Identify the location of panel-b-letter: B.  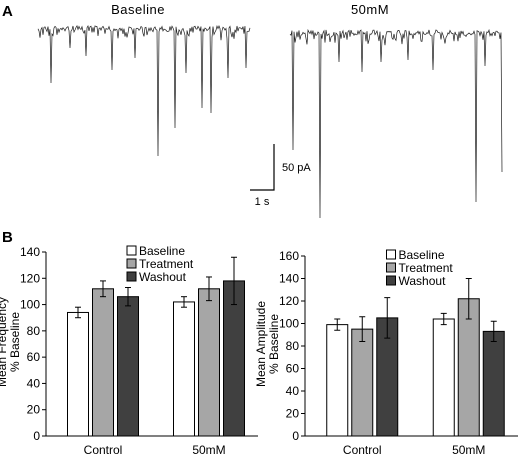
(7, 237).